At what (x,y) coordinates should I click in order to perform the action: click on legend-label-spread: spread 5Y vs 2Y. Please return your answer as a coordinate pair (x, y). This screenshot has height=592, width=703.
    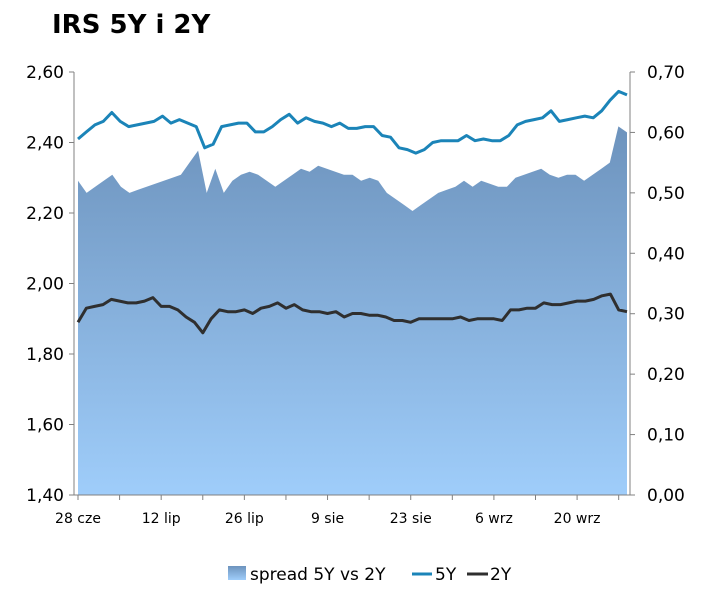
    Looking at the image, I should click on (318, 575).